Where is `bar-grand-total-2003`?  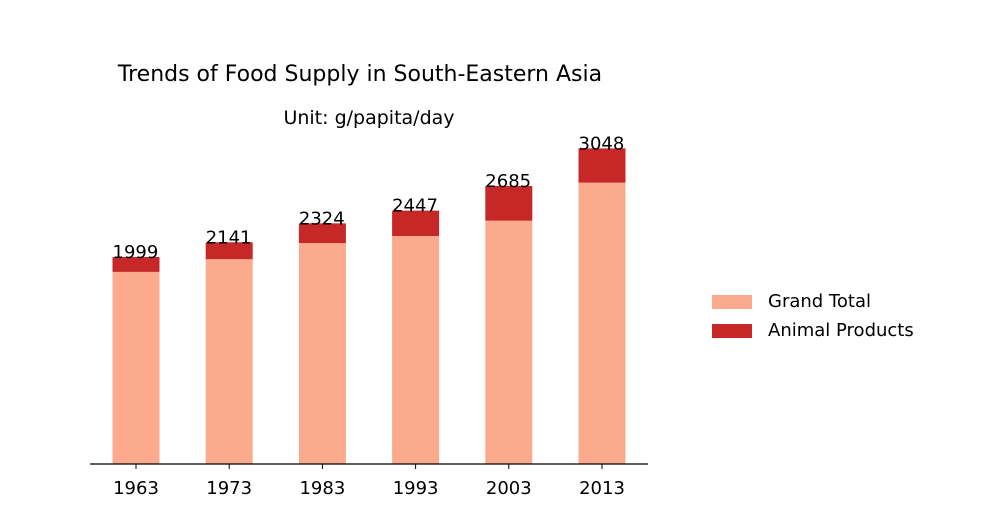 bar-grand-total-2003 is located at coordinates (509, 342).